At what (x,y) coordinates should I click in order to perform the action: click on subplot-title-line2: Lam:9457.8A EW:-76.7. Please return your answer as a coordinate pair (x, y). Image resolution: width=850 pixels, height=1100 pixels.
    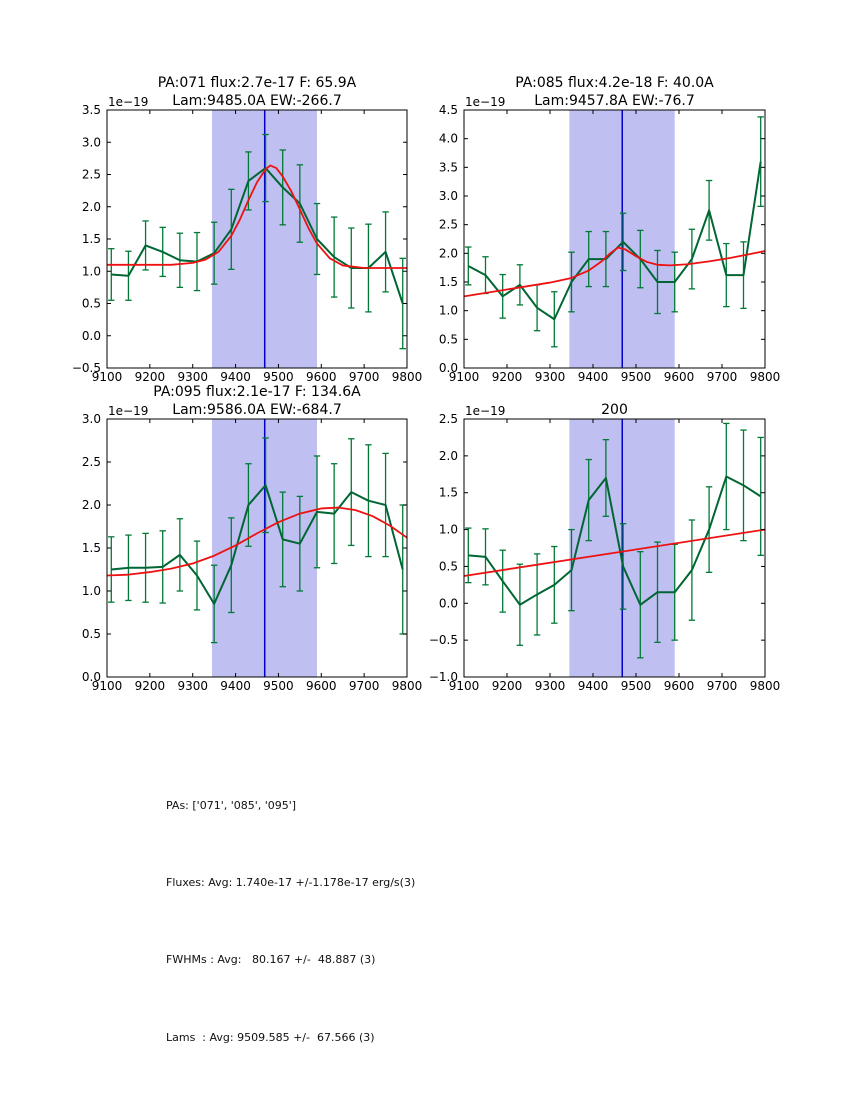
    Looking at the image, I should click on (614, 101).